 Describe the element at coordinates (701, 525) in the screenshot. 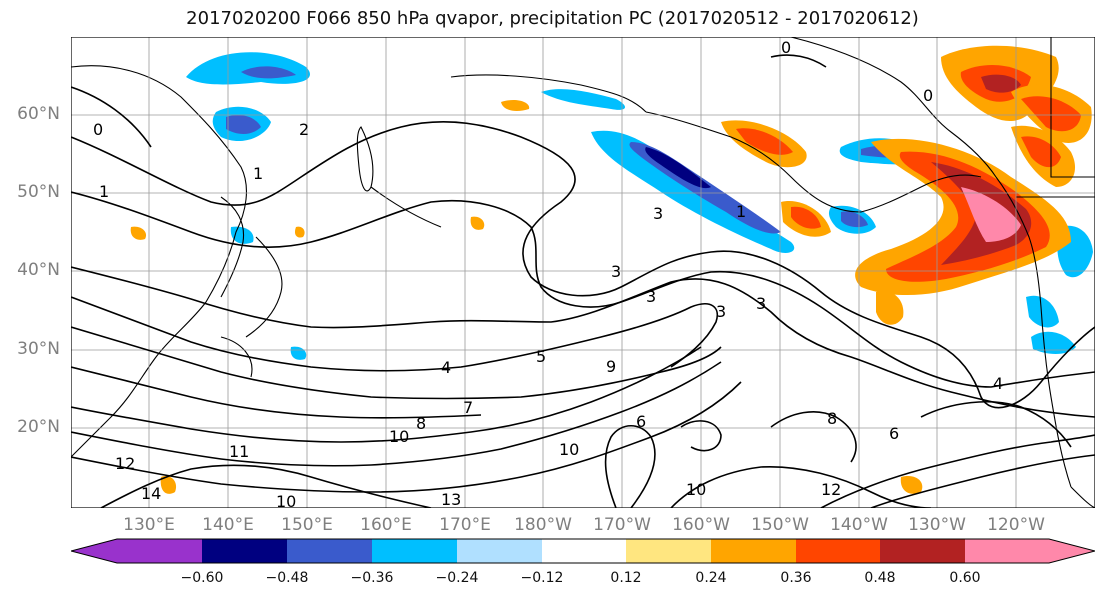

I see `lon-label: 160°W` at that location.